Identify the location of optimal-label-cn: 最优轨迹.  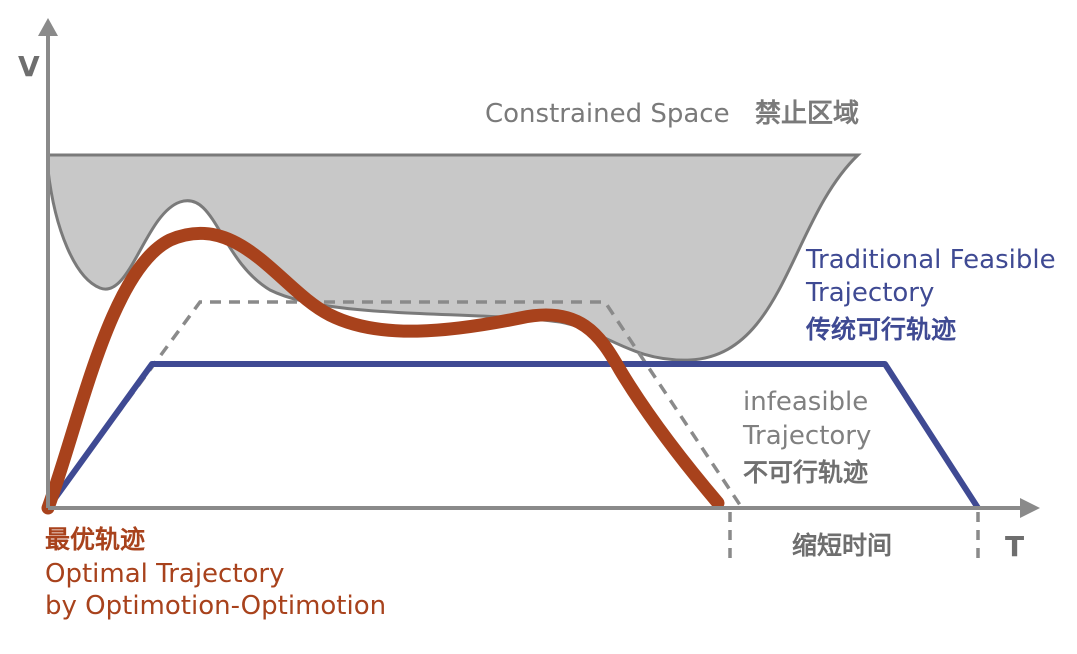
(95, 539).